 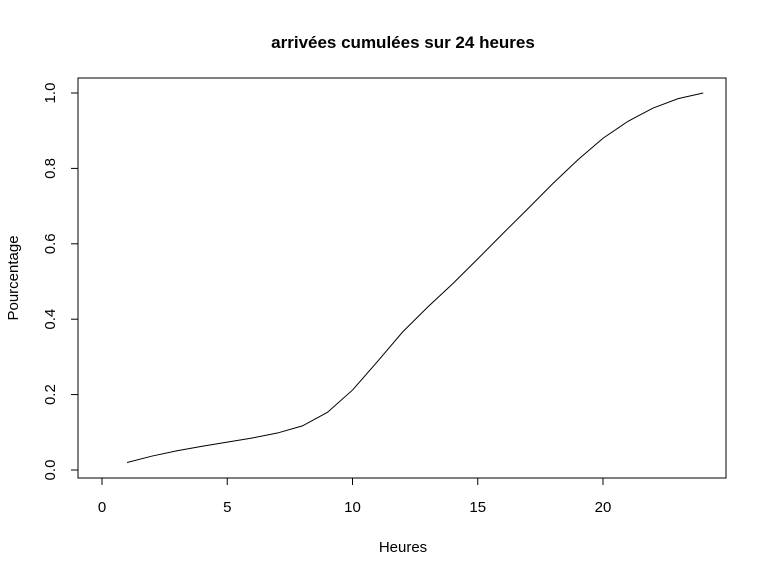 What do you see at coordinates (403, 42) in the screenshot?
I see `chart-title: arrivées cumulées sur 24 heures` at bounding box center [403, 42].